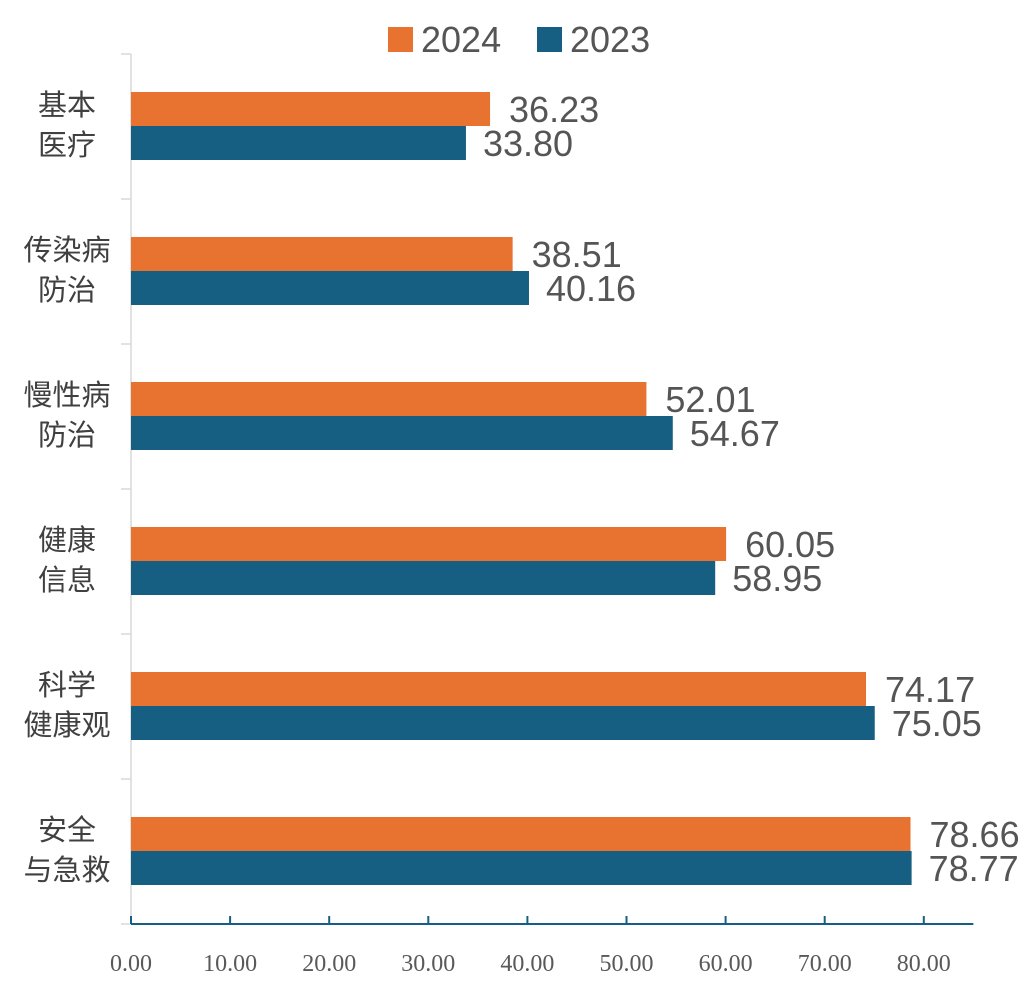  What do you see at coordinates (67, 540) in the screenshot?
I see `category-label-3-line1: 健康` at bounding box center [67, 540].